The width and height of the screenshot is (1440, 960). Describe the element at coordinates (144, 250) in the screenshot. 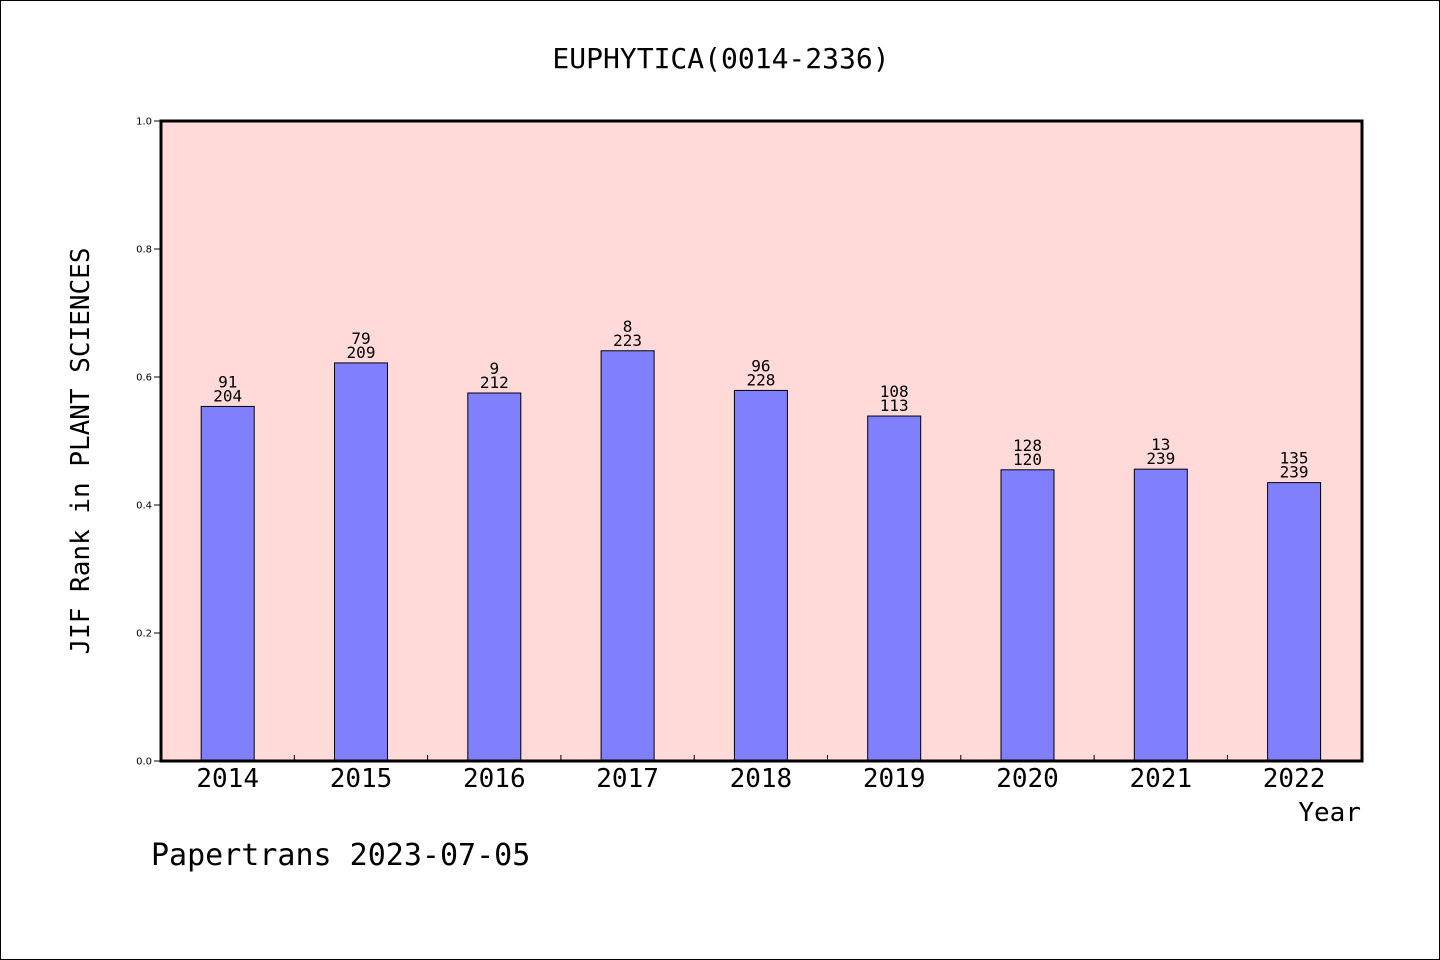

I see `y-tick-label: 0.8` at that location.